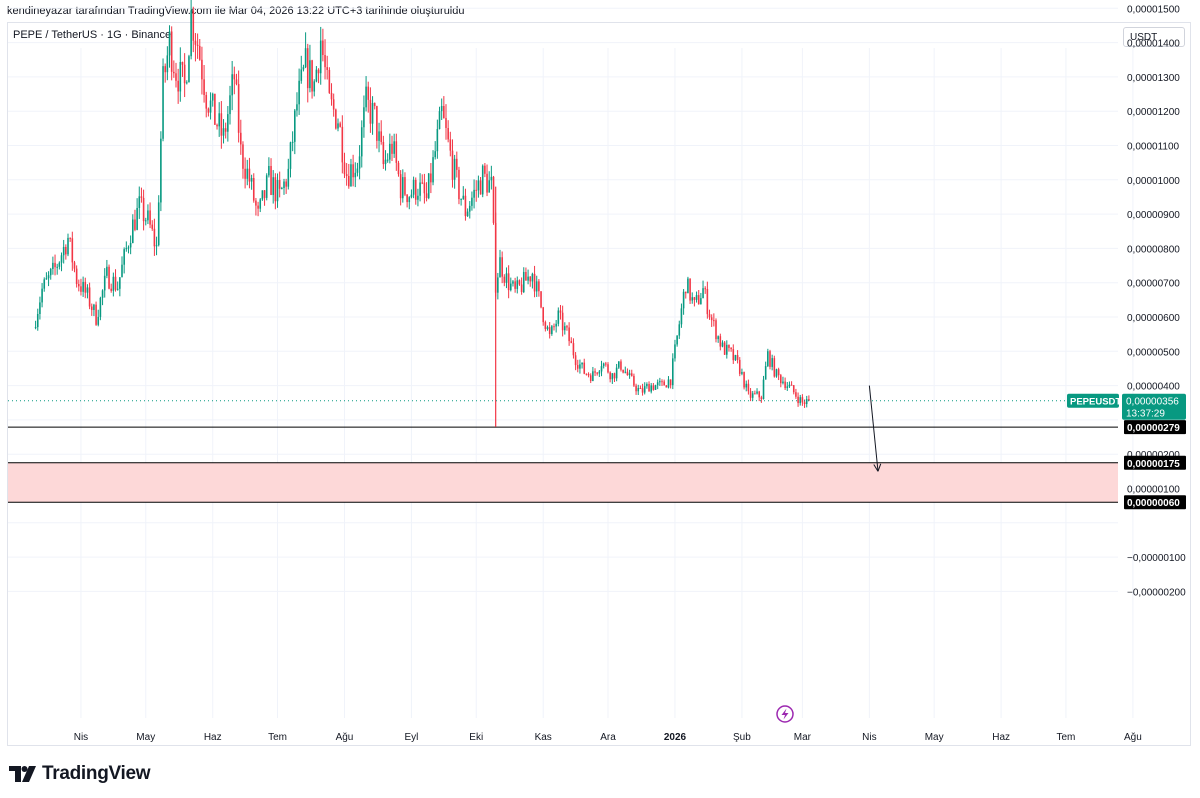  I want to click on target-zone, so click(563, 482).